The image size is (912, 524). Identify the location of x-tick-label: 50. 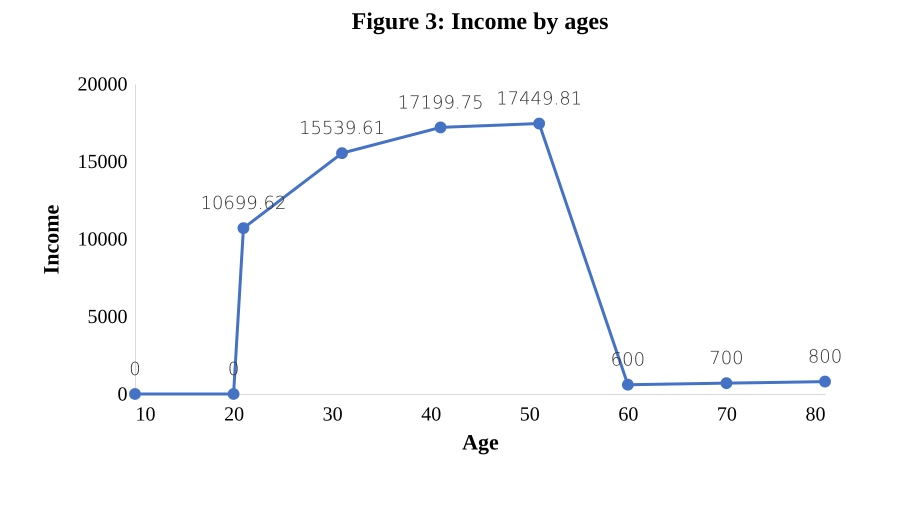
(530, 415).